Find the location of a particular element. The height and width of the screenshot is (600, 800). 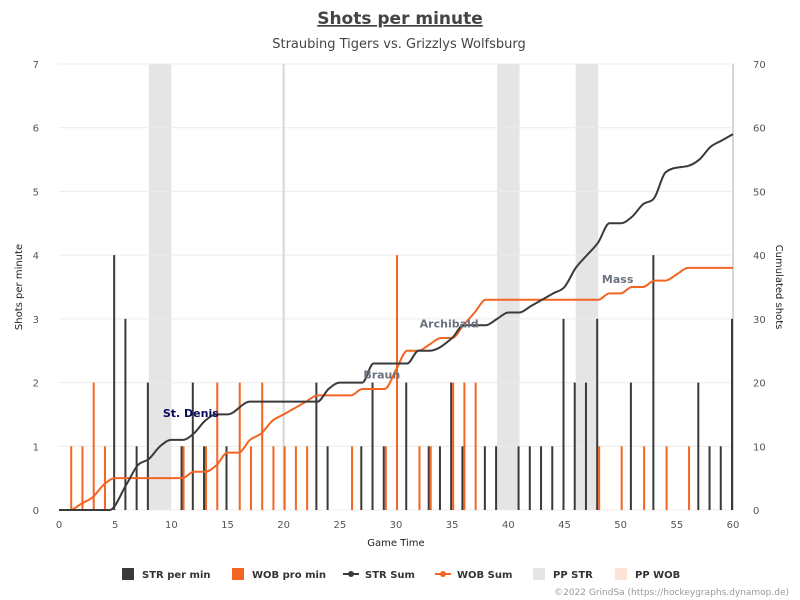

y-tick-label: 7 is located at coordinates (36, 65).